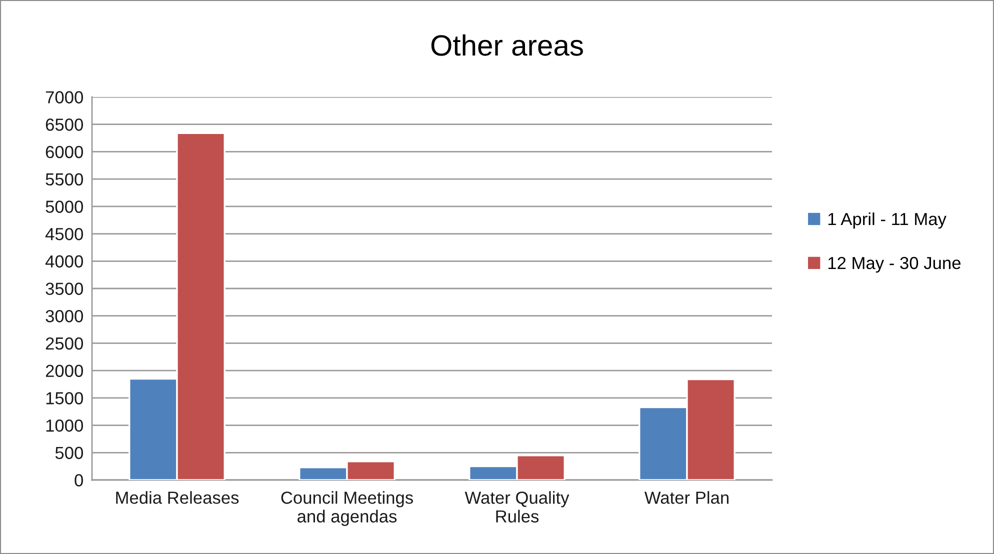 This screenshot has height=554, width=994. Describe the element at coordinates (64, 234) in the screenshot. I see `y-tick-label: 4500` at that location.